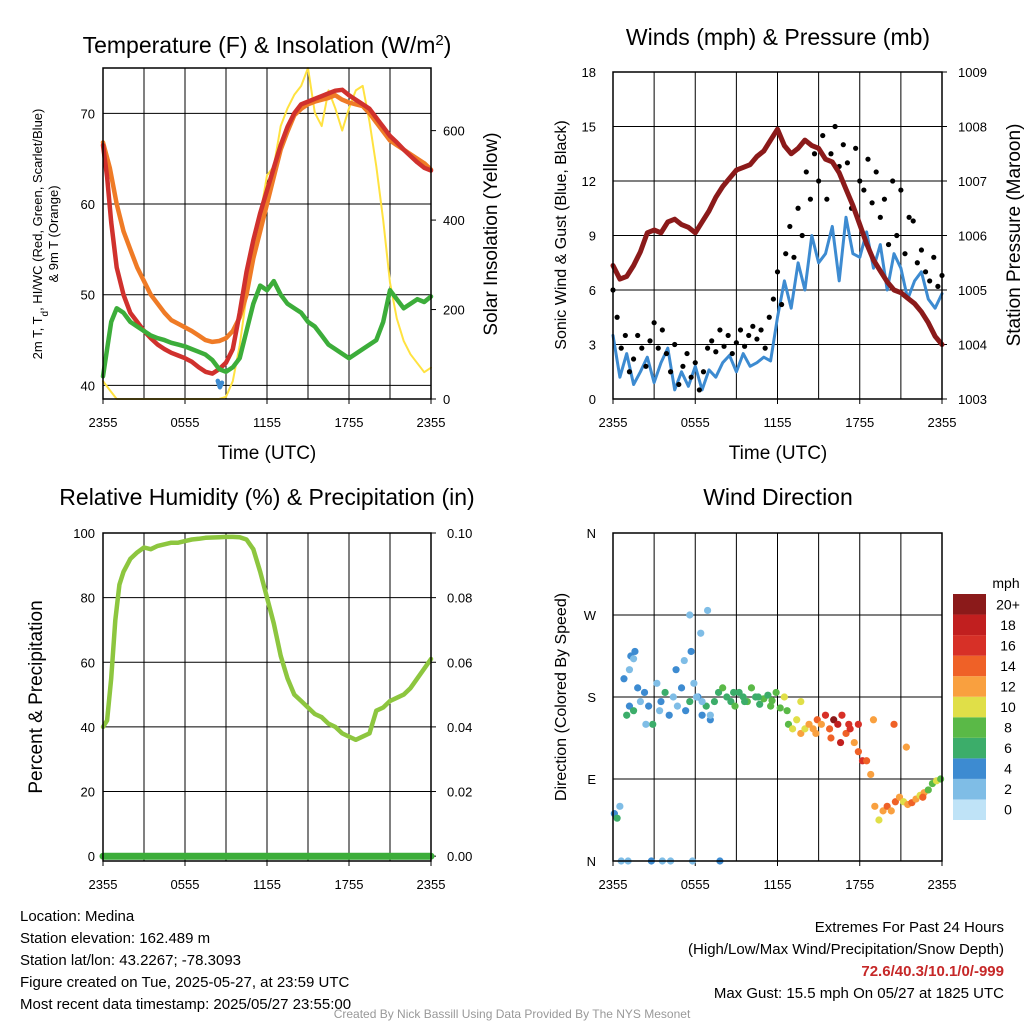  I want to click on y-tick-label: 40, so click(88, 385).